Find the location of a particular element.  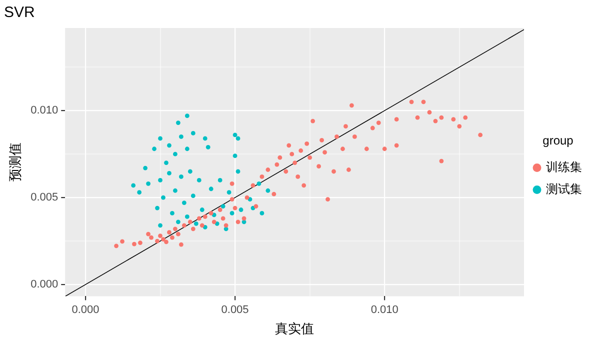

legend-label: 测试集 is located at coordinates (564, 189).